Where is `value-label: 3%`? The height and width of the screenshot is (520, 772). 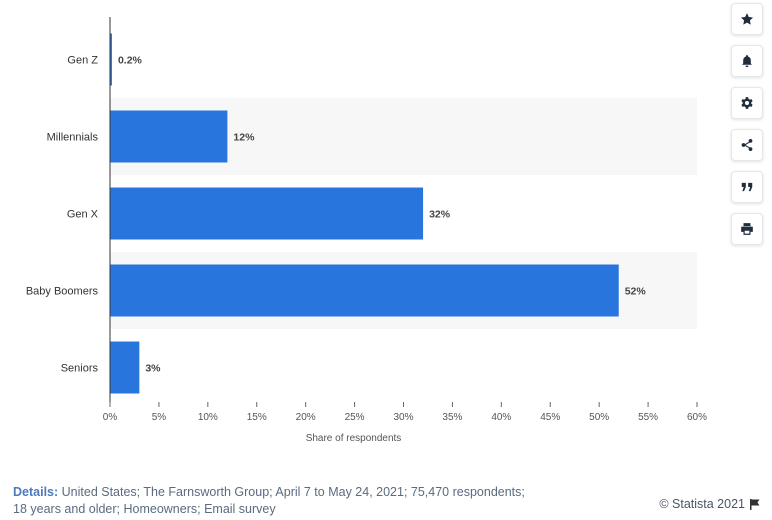 value-label: 3% is located at coordinates (153, 369).